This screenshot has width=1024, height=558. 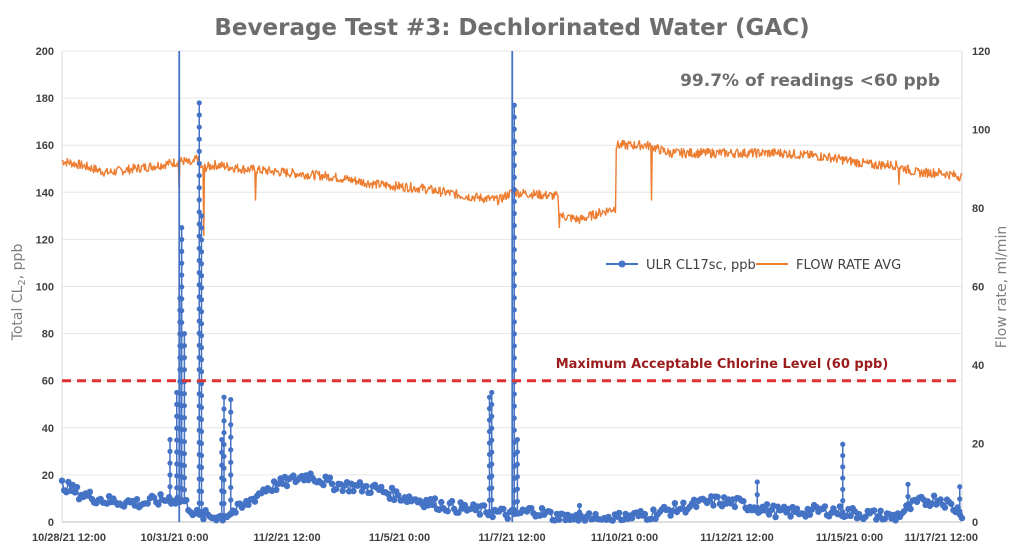 What do you see at coordinates (848, 265) in the screenshot?
I see `legend-label-flow: FLOW RATE AVG` at bounding box center [848, 265].